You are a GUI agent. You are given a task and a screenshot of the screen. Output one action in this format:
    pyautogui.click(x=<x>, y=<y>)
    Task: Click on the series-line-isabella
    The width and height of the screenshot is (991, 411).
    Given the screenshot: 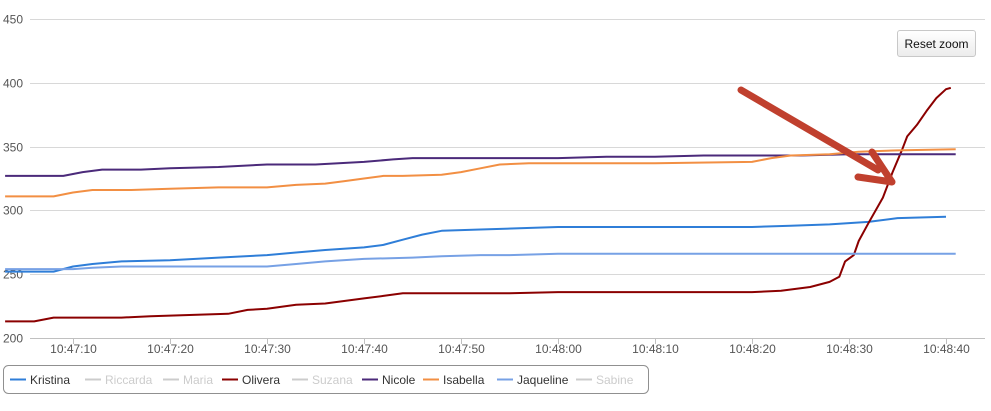 What is the action you would take?
    pyautogui.click(x=480, y=173)
    